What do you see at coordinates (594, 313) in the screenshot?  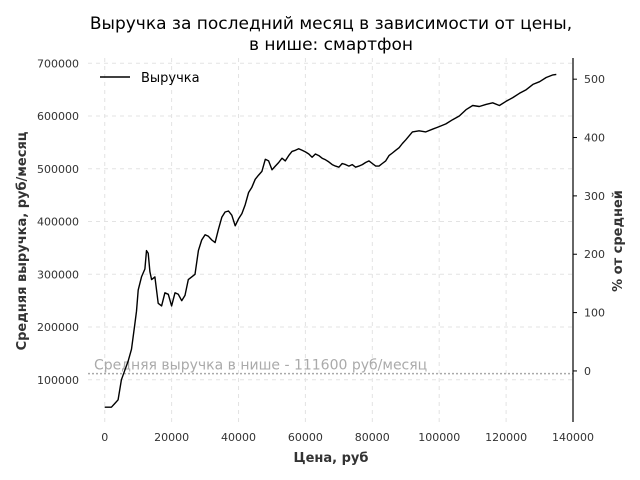 I see `y2-tick-label: 100` at bounding box center [594, 313].